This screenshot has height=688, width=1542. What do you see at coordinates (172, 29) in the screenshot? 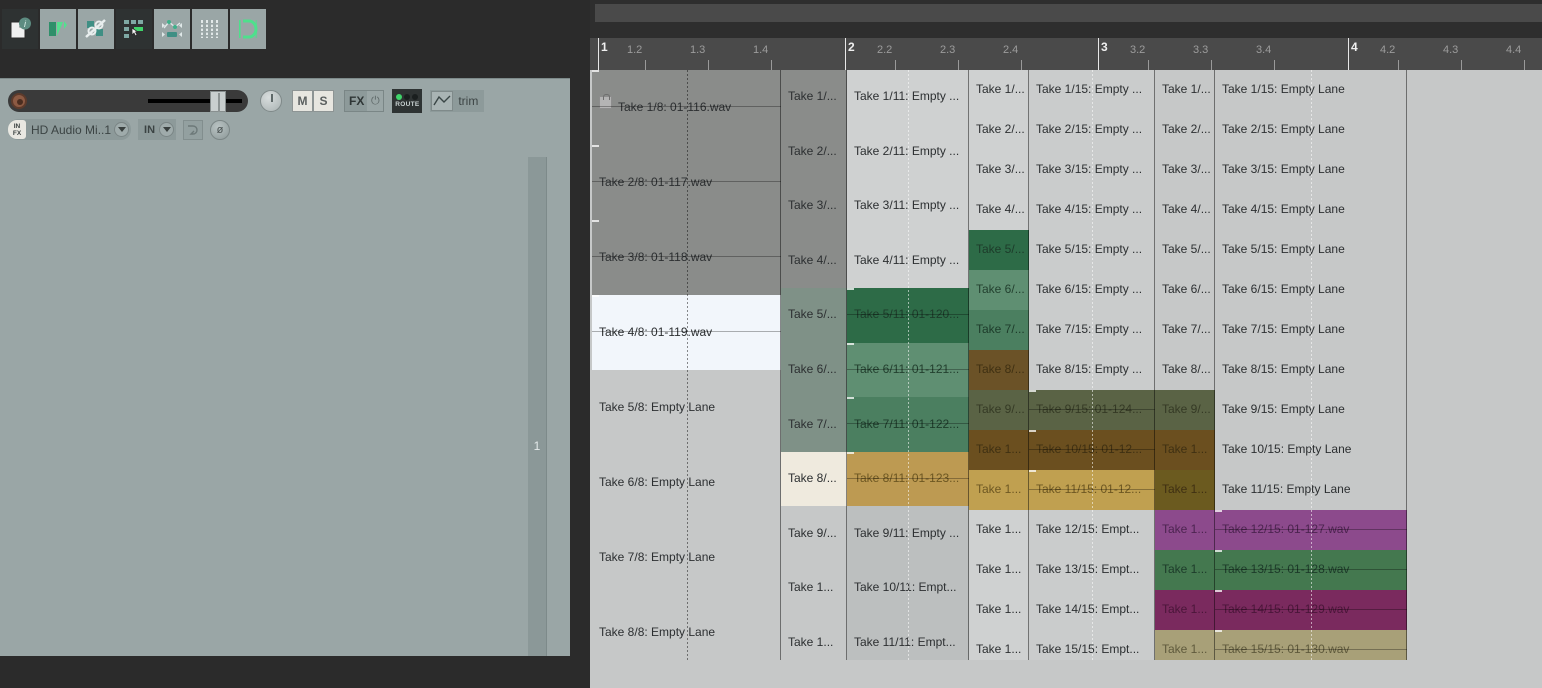
I see `envelope-points-icon` at bounding box center [172, 29].